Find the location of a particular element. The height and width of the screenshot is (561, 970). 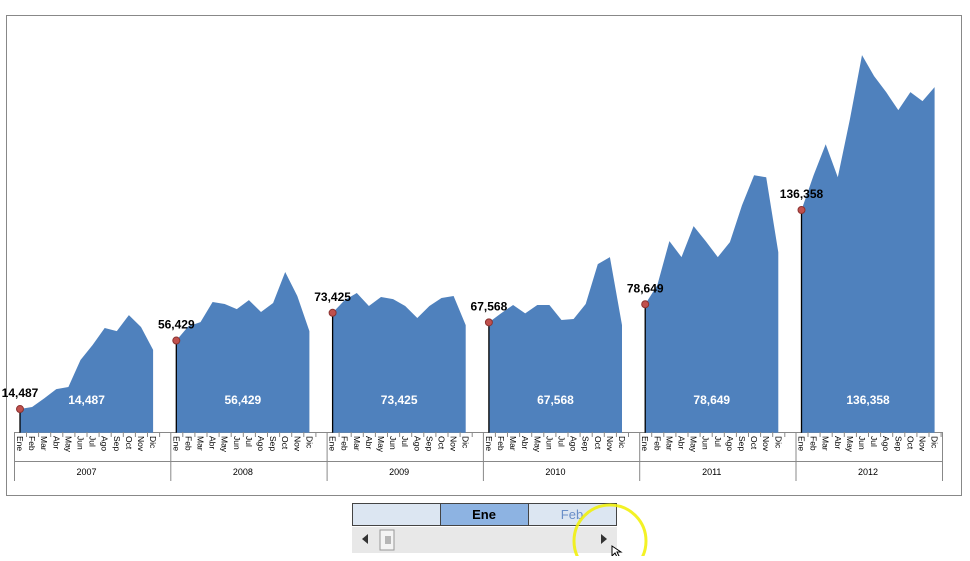

inner-label: 67,568 is located at coordinates (555, 400).